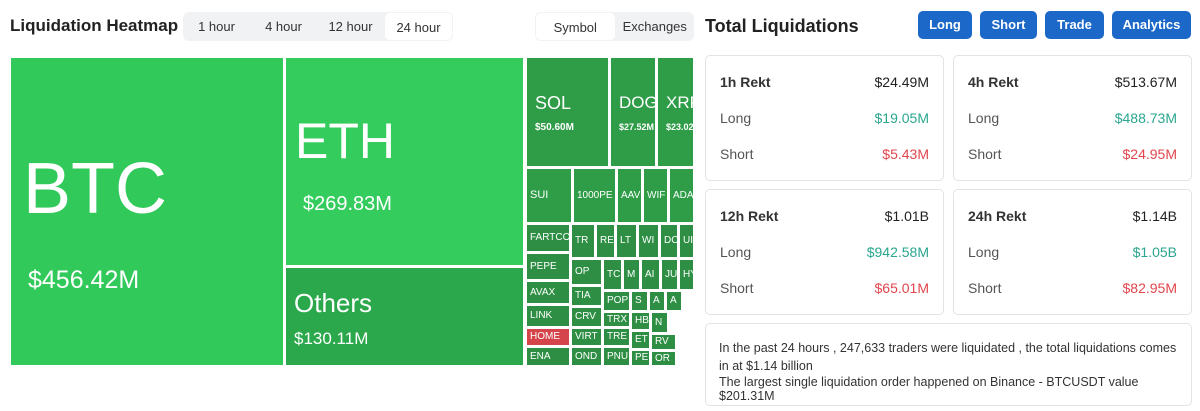 This screenshot has height=411, width=1200. What do you see at coordinates (897, 252) in the screenshot?
I see `stat-value: $942.58M` at bounding box center [897, 252].